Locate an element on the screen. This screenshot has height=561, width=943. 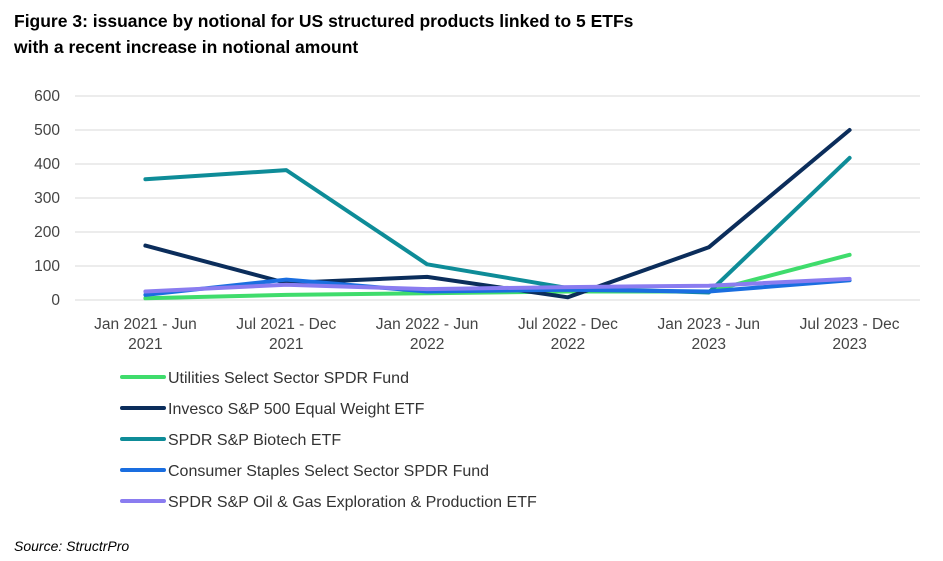
y-tick-label: 100 is located at coordinates (47, 266).